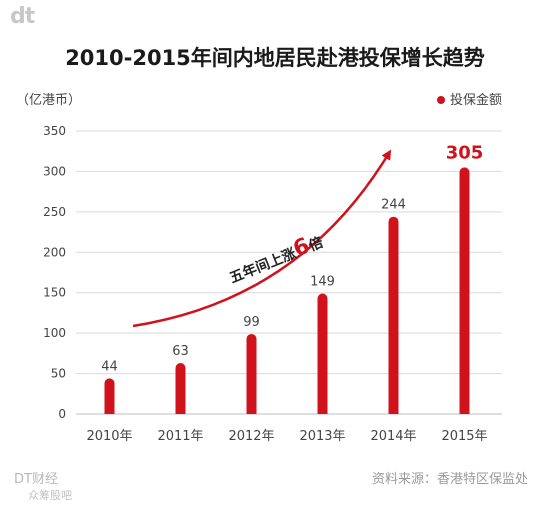  Describe the element at coordinates (48, 100) in the screenshot. I see `y-axis-unit-label: （亿港币）` at that location.